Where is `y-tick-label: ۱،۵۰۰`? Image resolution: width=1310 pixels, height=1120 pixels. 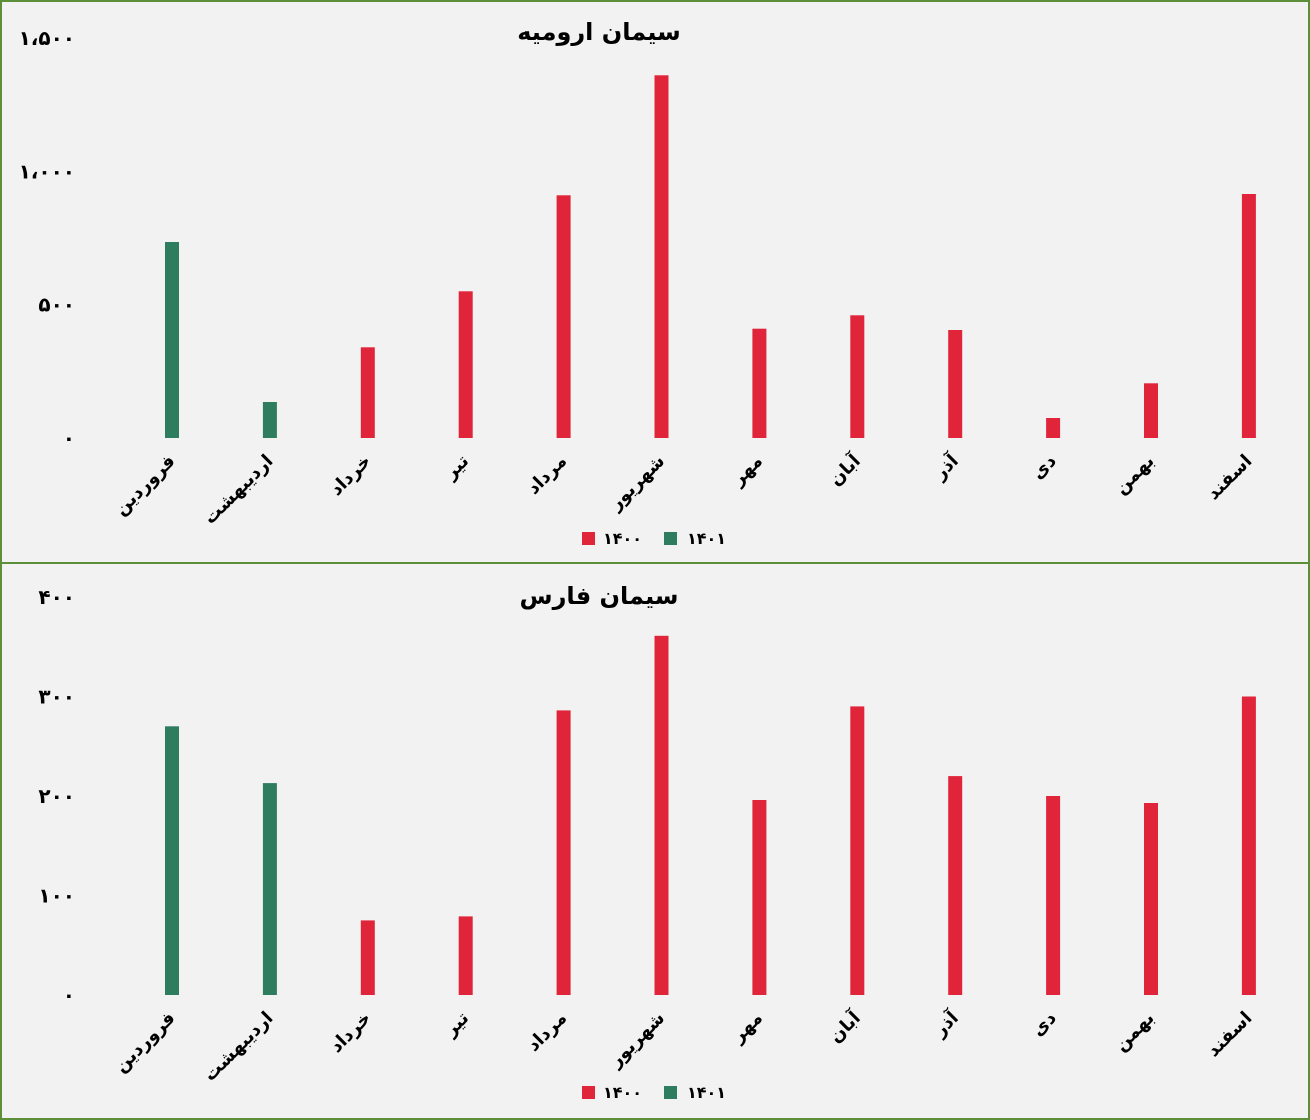
y-tick-label: ۱،۵۰۰ is located at coordinates (47, 38).